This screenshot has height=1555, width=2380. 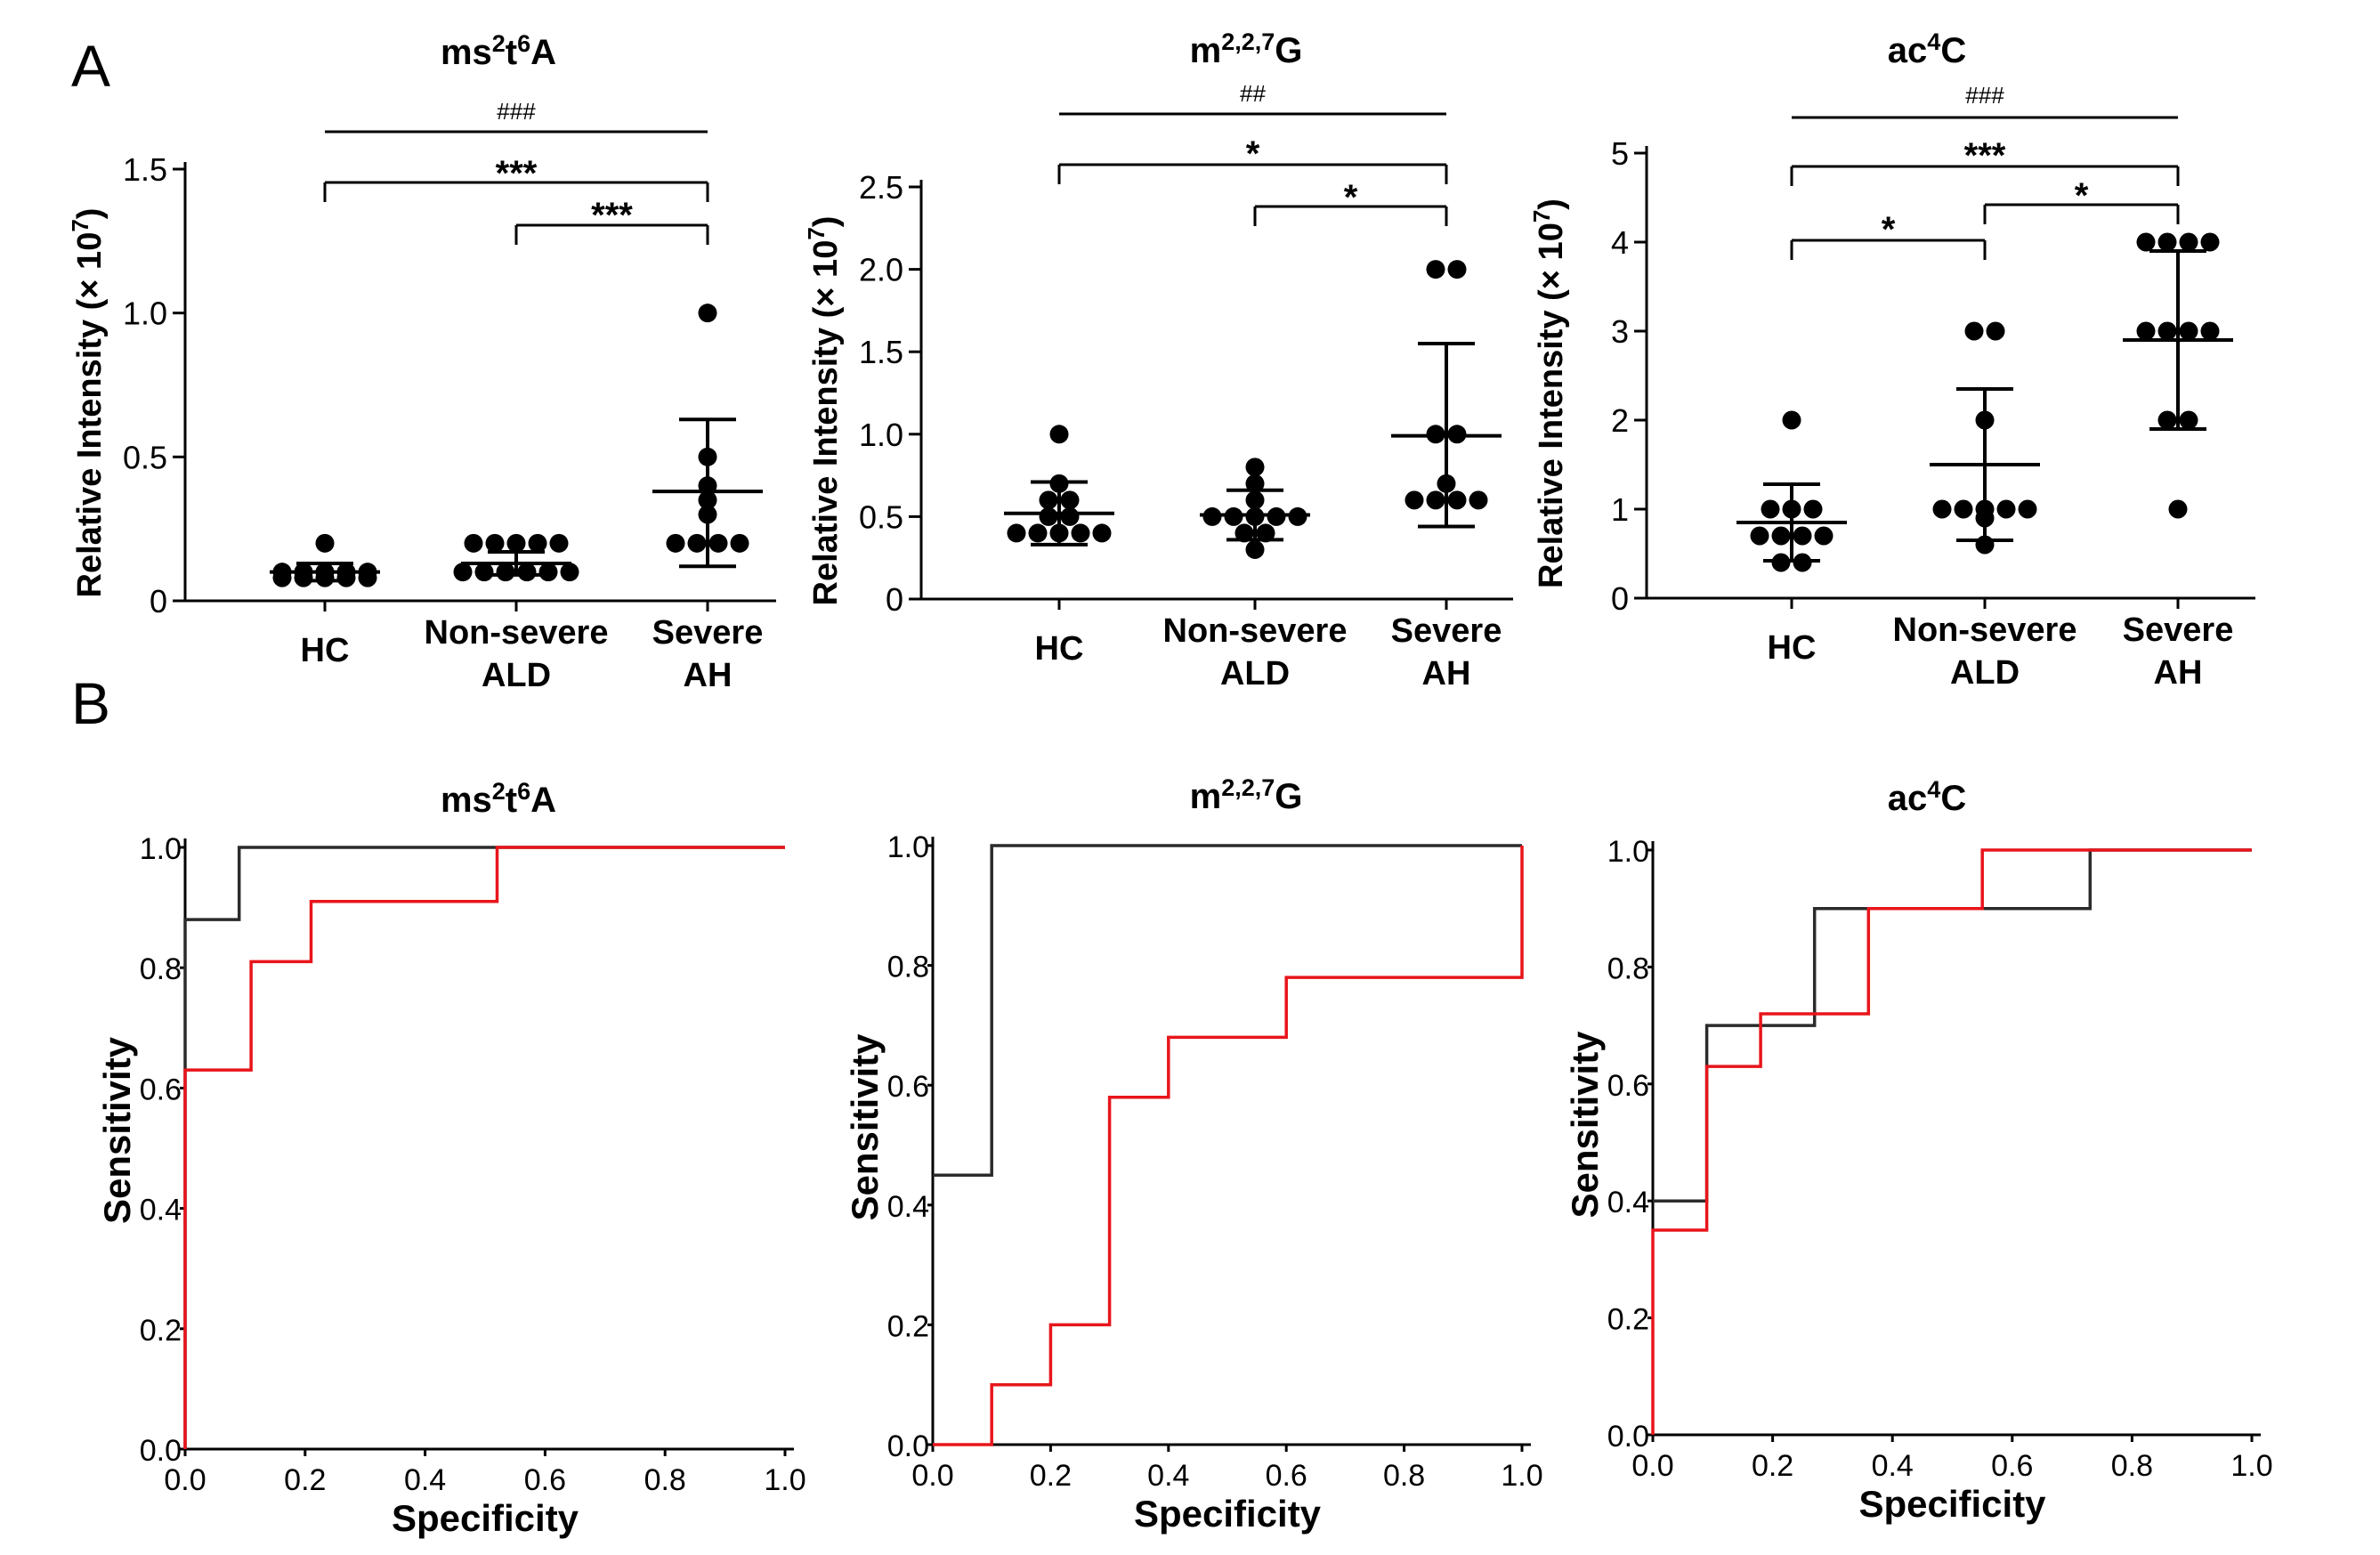 What do you see at coordinates (499, 799) in the screenshot?
I see `roc-title: ms2t6A` at bounding box center [499, 799].